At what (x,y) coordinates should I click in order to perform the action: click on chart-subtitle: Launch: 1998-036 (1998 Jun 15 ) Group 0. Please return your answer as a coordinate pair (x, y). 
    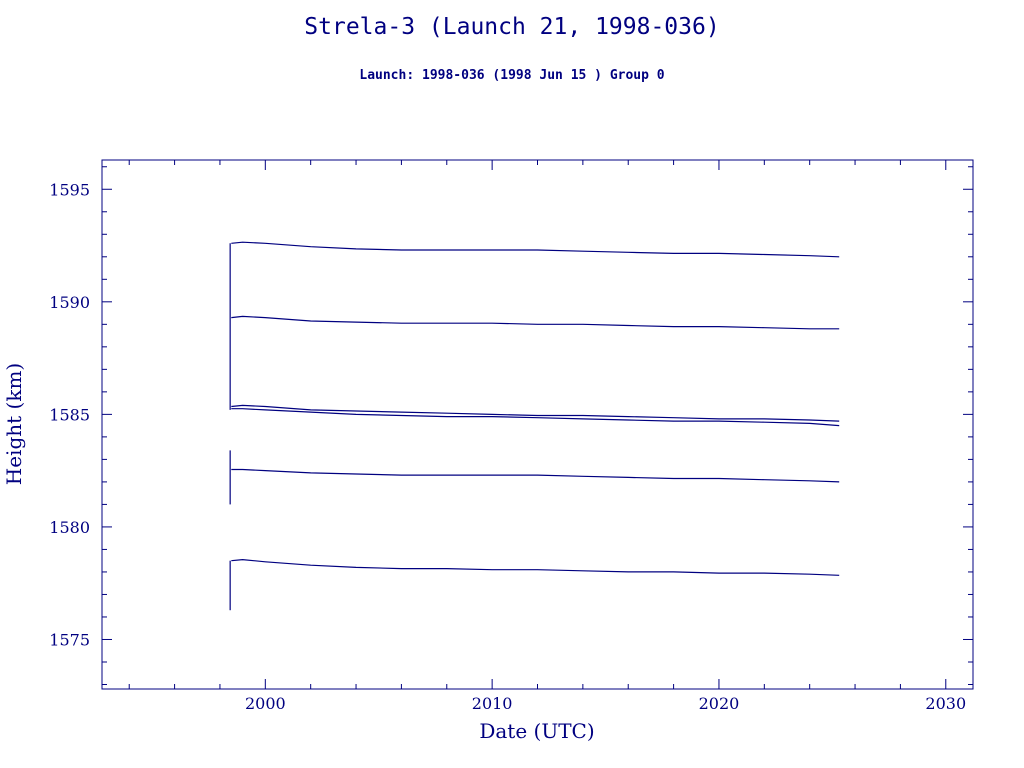
    Looking at the image, I should click on (512, 75).